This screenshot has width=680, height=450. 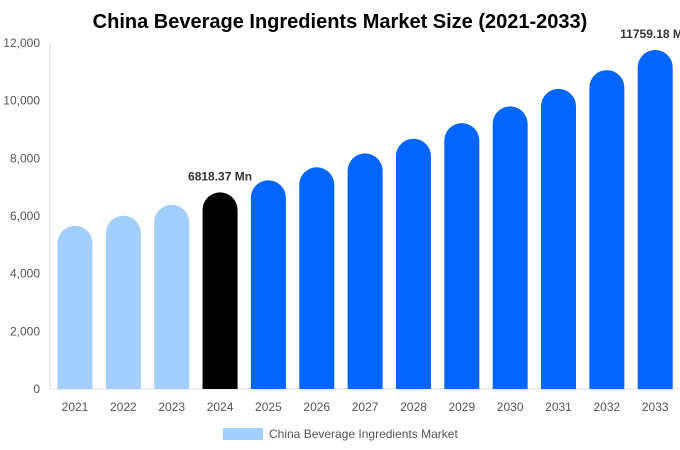 What do you see at coordinates (510, 407) in the screenshot?
I see `x-tick-label: 2030` at bounding box center [510, 407].